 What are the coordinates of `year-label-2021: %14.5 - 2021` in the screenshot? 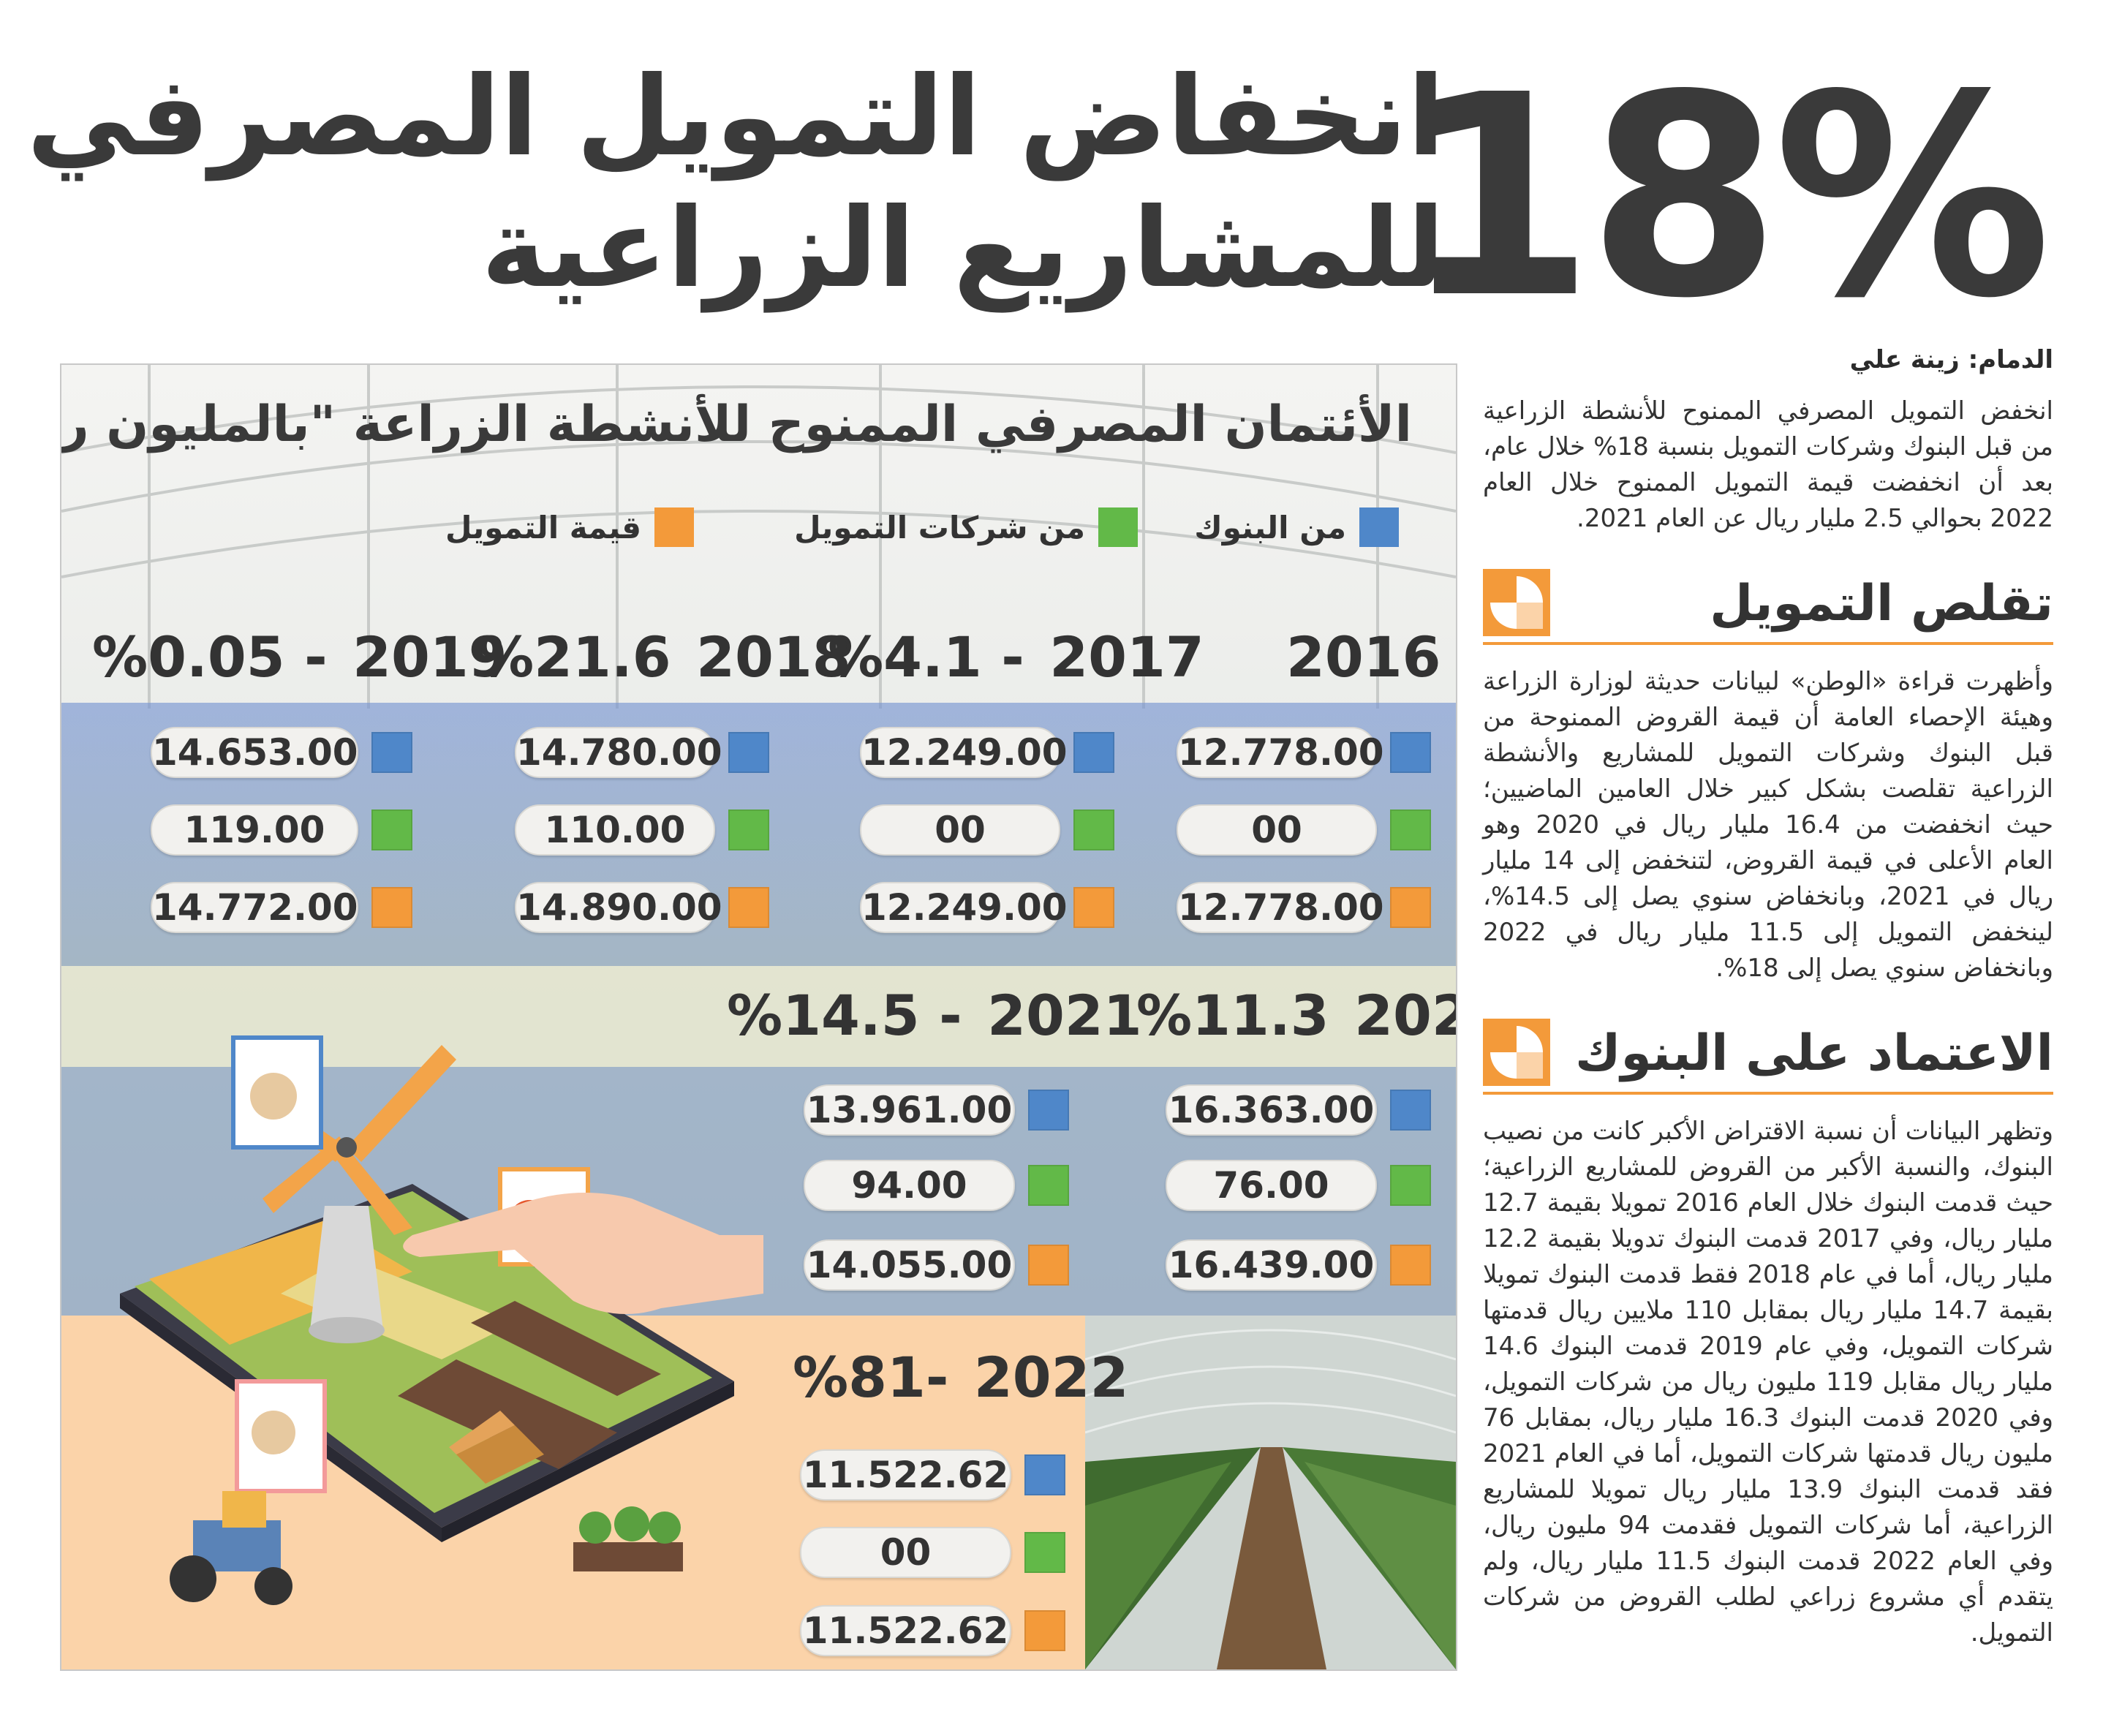 It's located at (934, 1016).